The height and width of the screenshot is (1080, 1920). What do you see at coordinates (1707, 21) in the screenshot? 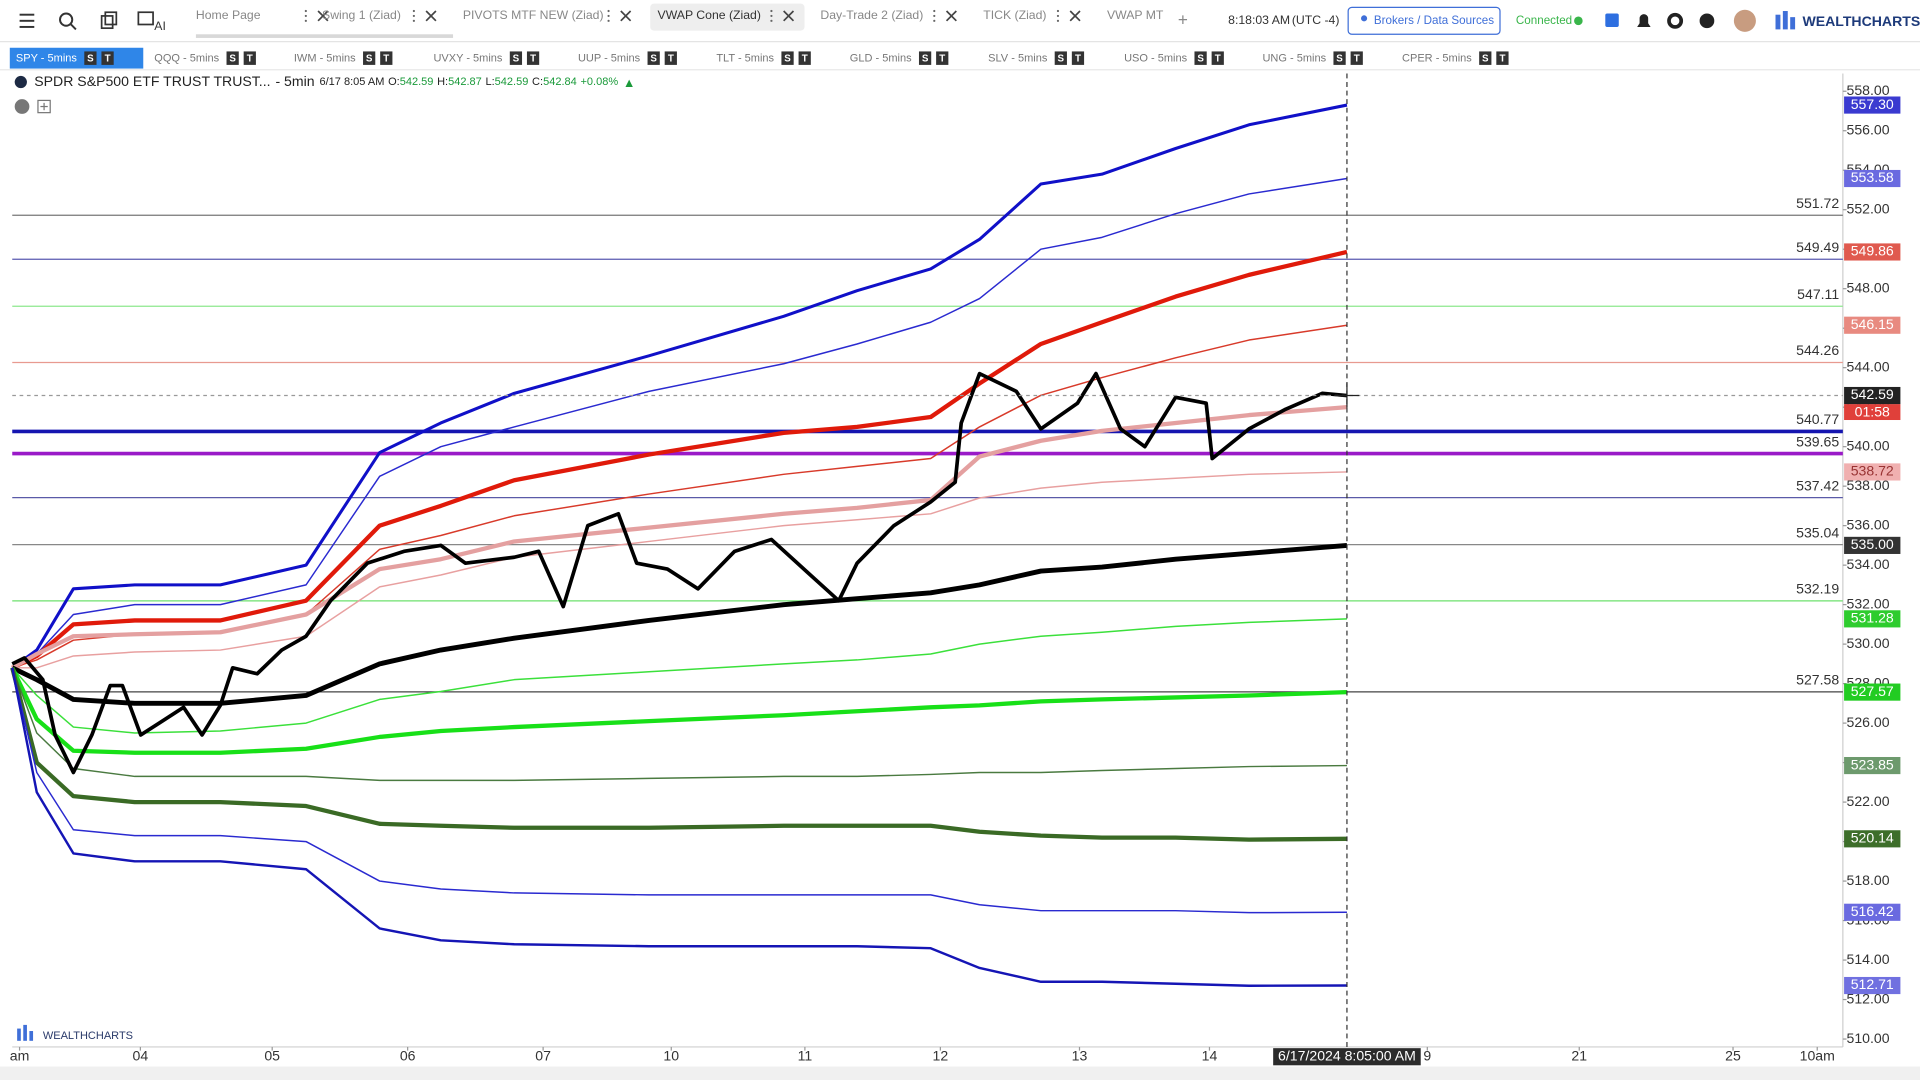
I see `help-icon` at bounding box center [1707, 21].